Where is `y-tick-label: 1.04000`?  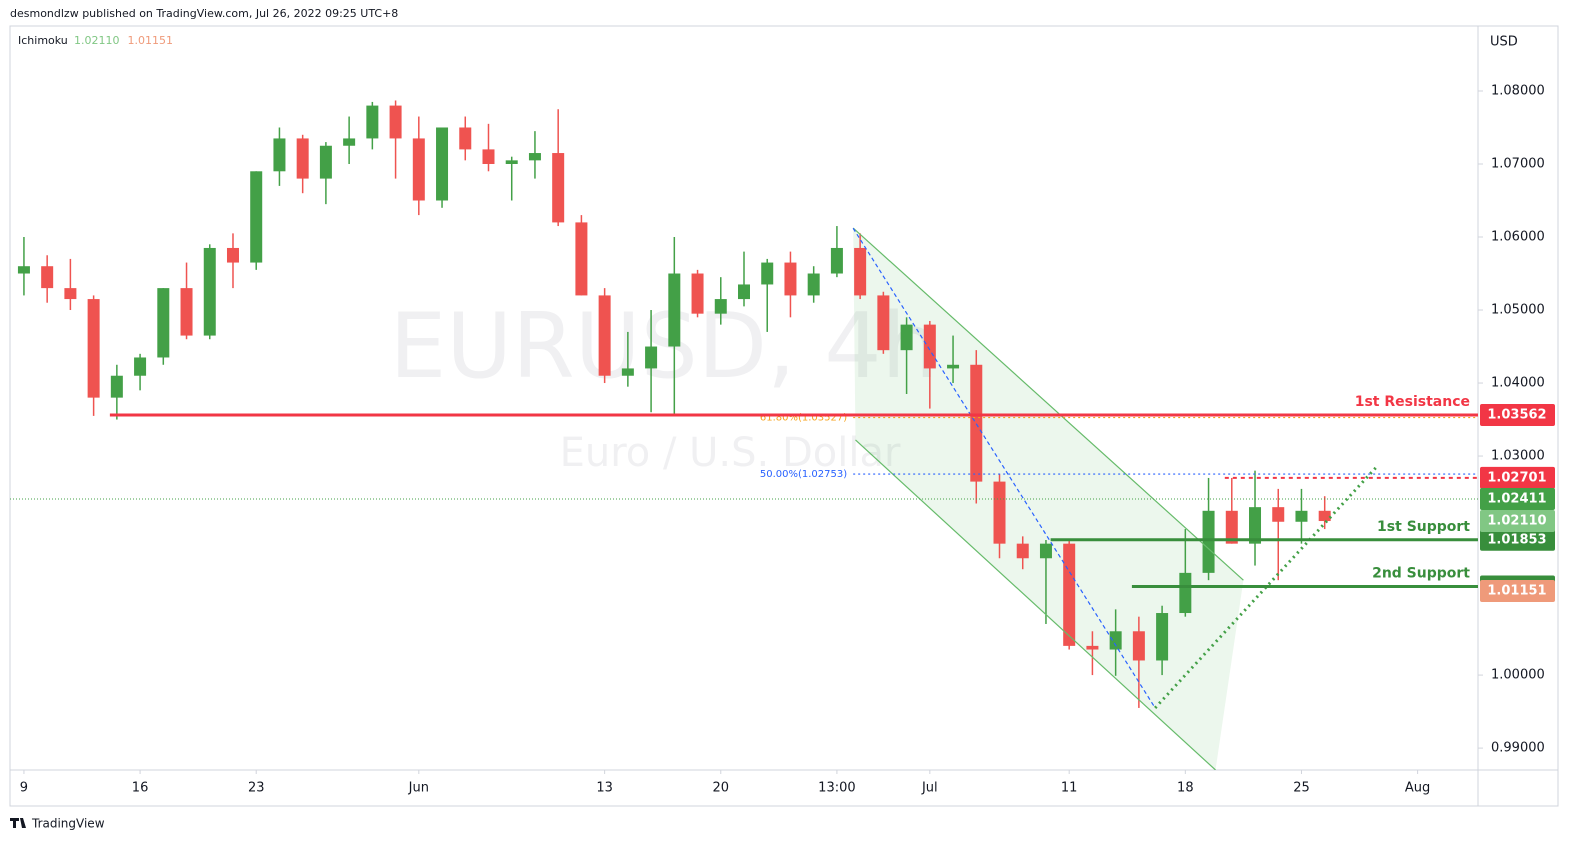 y-tick-label: 1.04000 is located at coordinates (1518, 383).